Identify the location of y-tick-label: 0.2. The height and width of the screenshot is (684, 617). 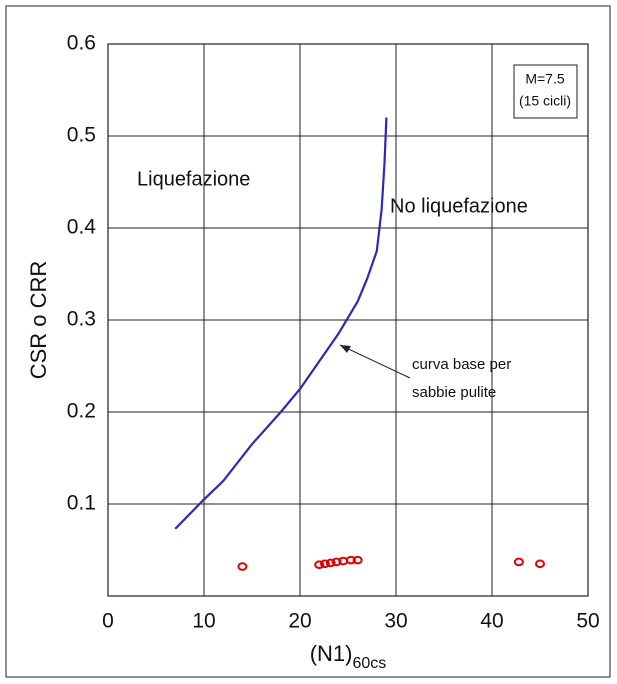
(81, 411).